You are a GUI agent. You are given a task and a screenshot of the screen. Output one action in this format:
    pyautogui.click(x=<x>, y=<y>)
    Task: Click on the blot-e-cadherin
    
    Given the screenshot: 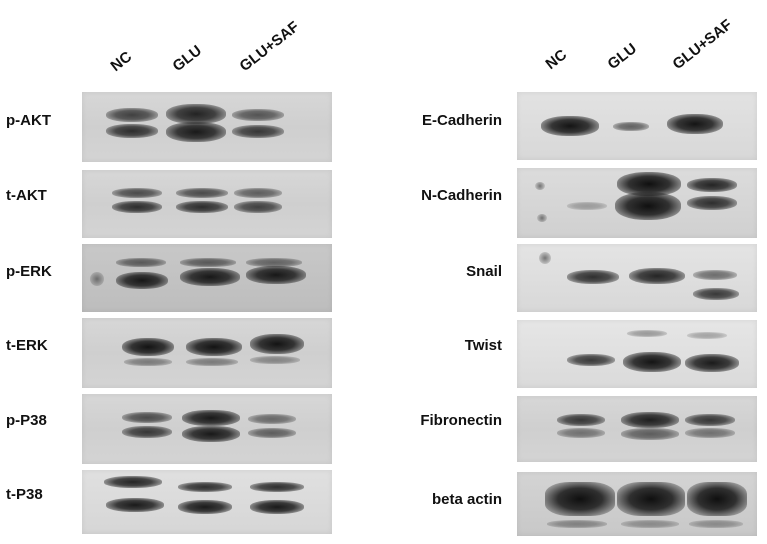 What is the action you would take?
    pyautogui.click(x=637, y=126)
    